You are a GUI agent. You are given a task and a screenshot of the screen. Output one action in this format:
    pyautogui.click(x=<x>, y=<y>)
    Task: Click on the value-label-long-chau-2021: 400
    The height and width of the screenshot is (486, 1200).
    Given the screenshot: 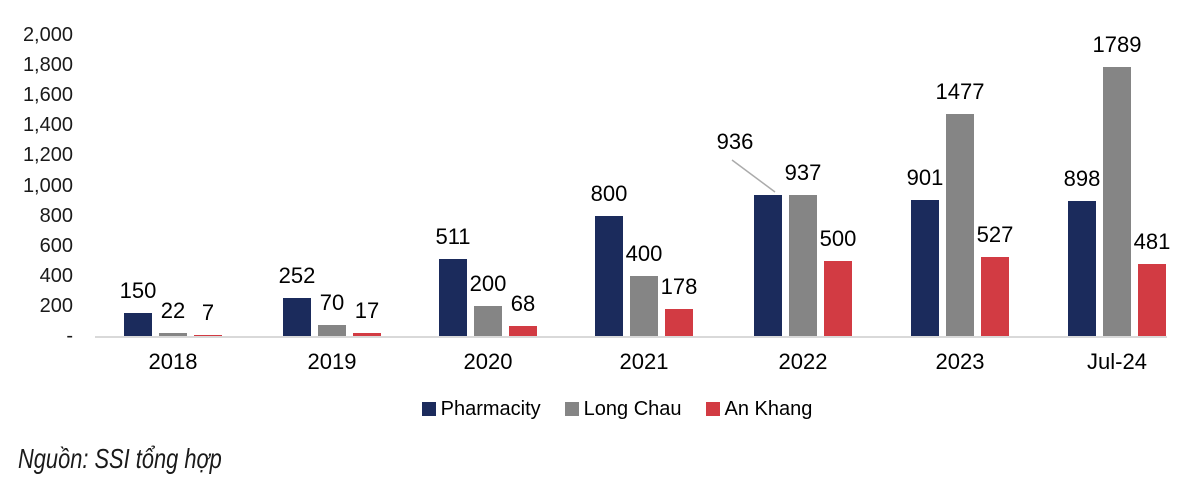 What is the action you would take?
    pyautogui.click(x=644, y=253)
    